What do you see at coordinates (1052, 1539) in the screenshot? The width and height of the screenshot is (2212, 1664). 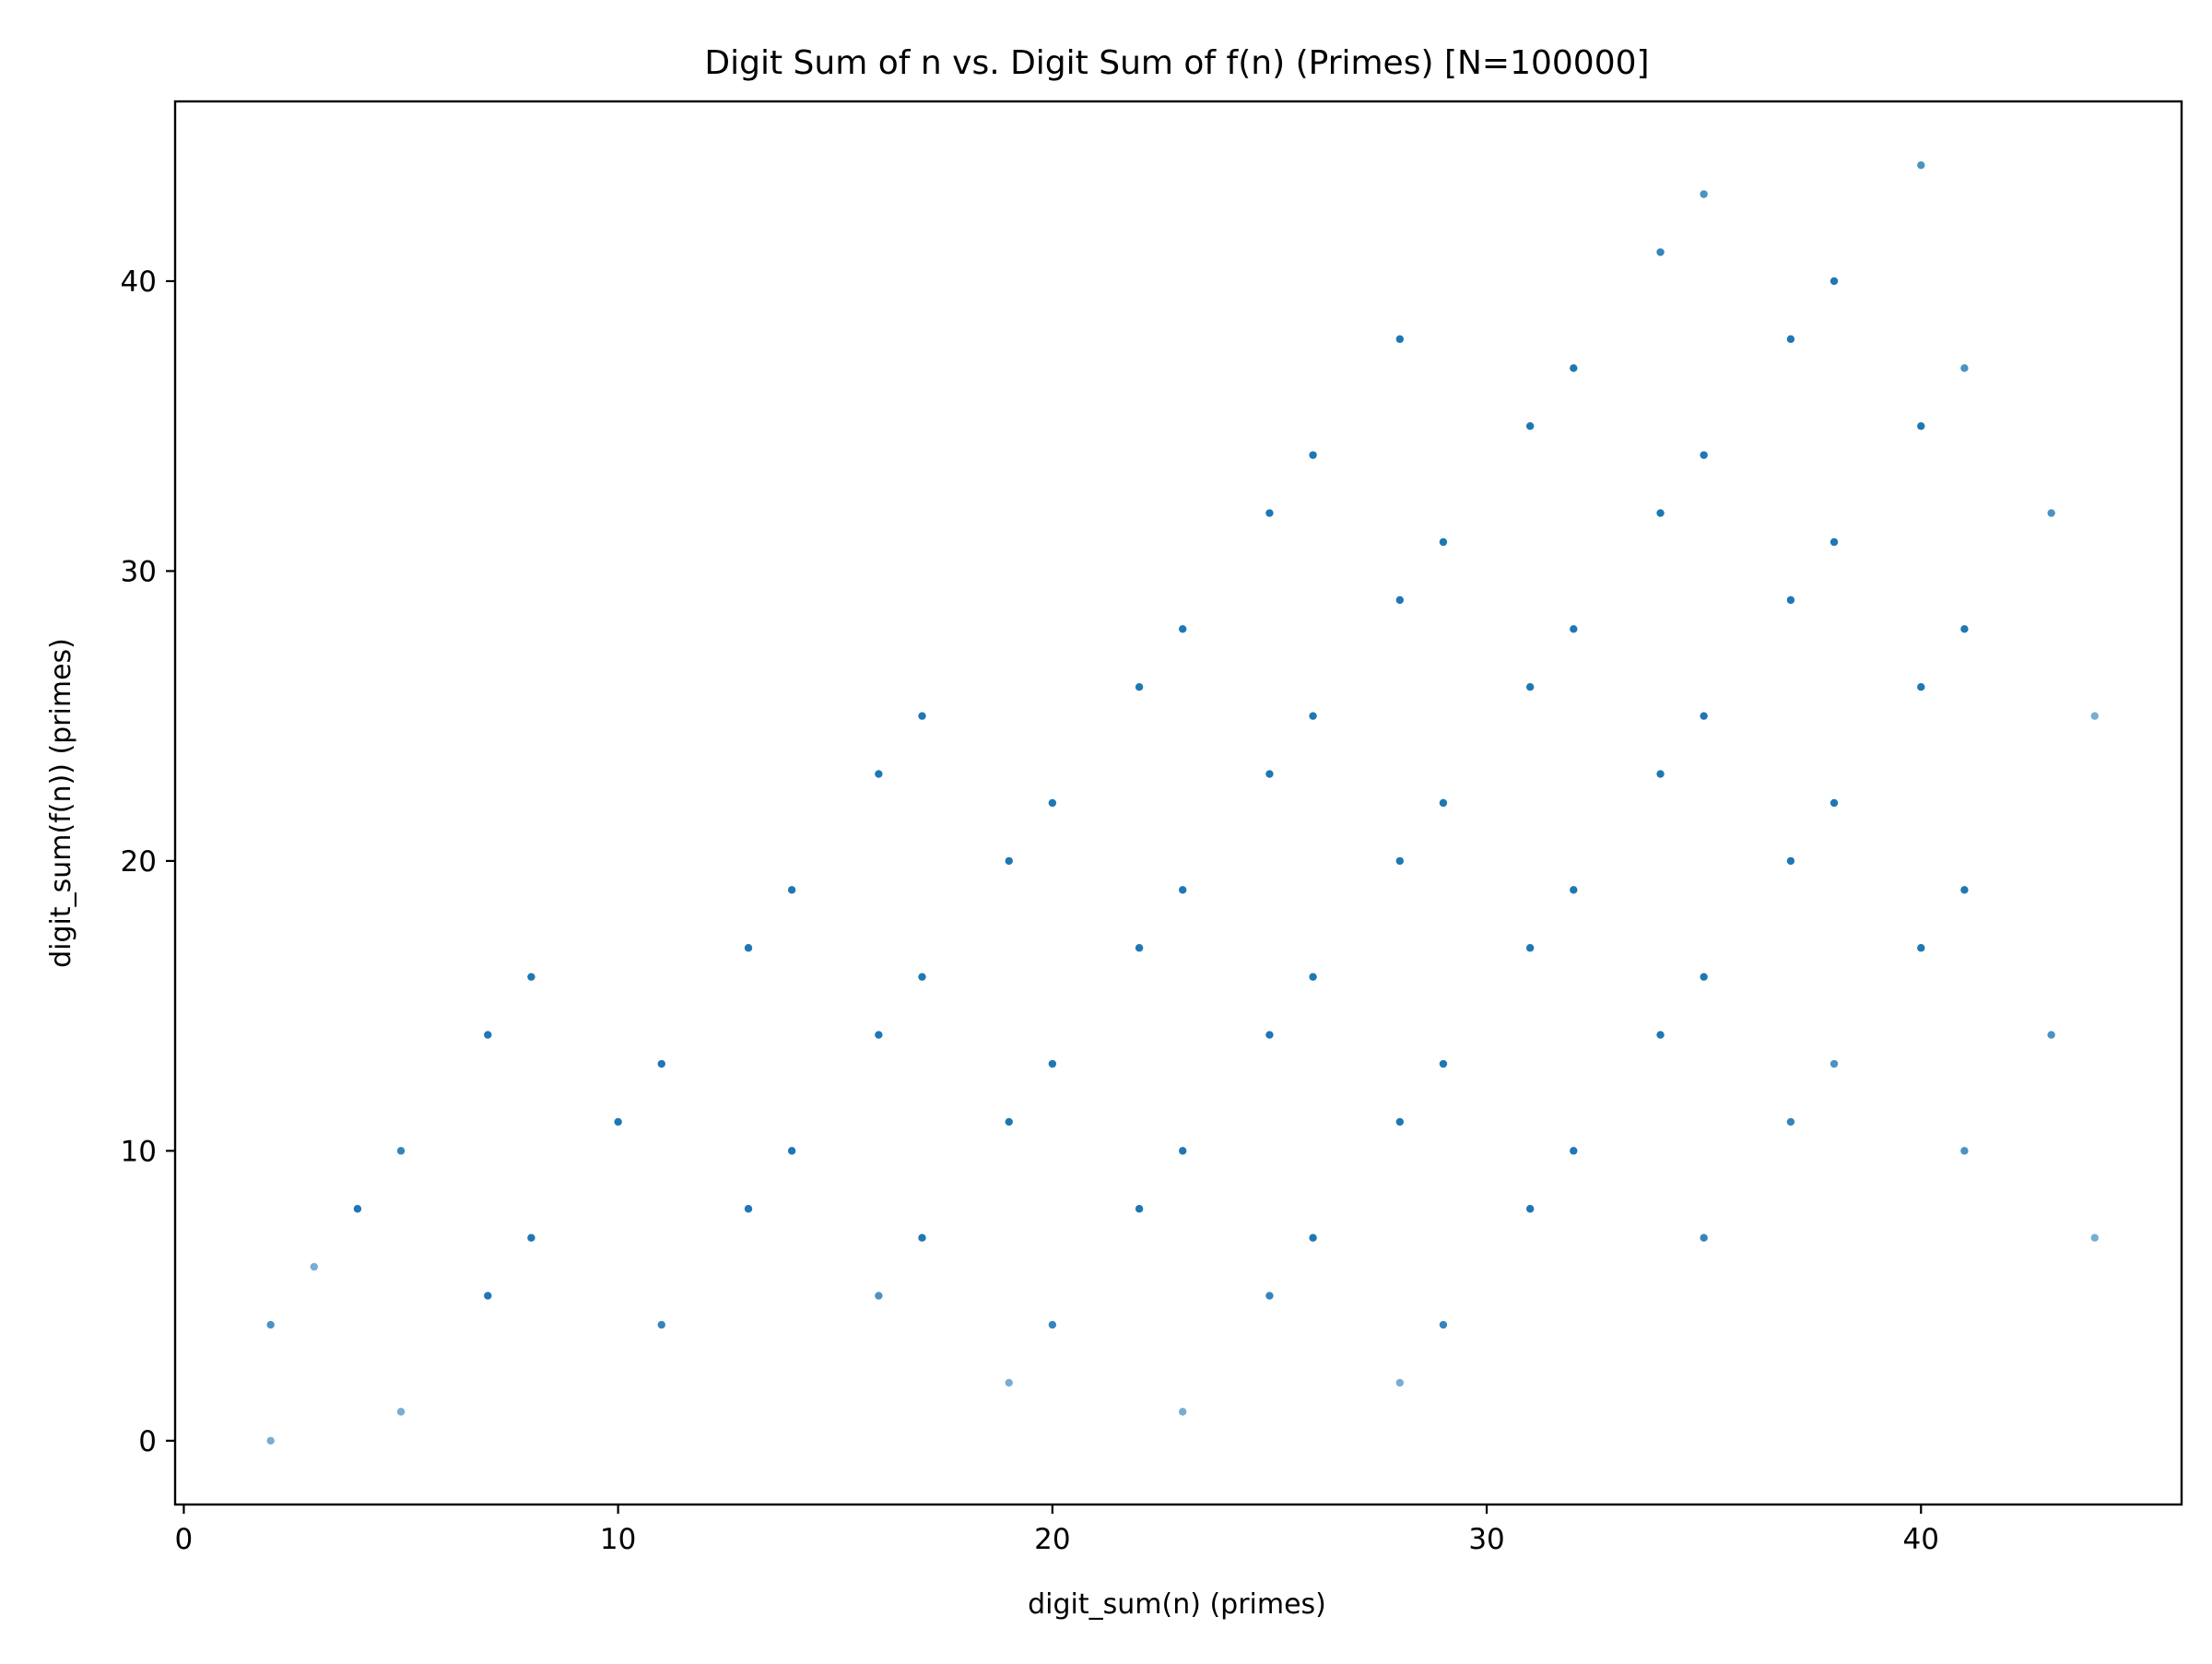 I see `x-tick-label: 20` at bounding box center [1052, 1539].